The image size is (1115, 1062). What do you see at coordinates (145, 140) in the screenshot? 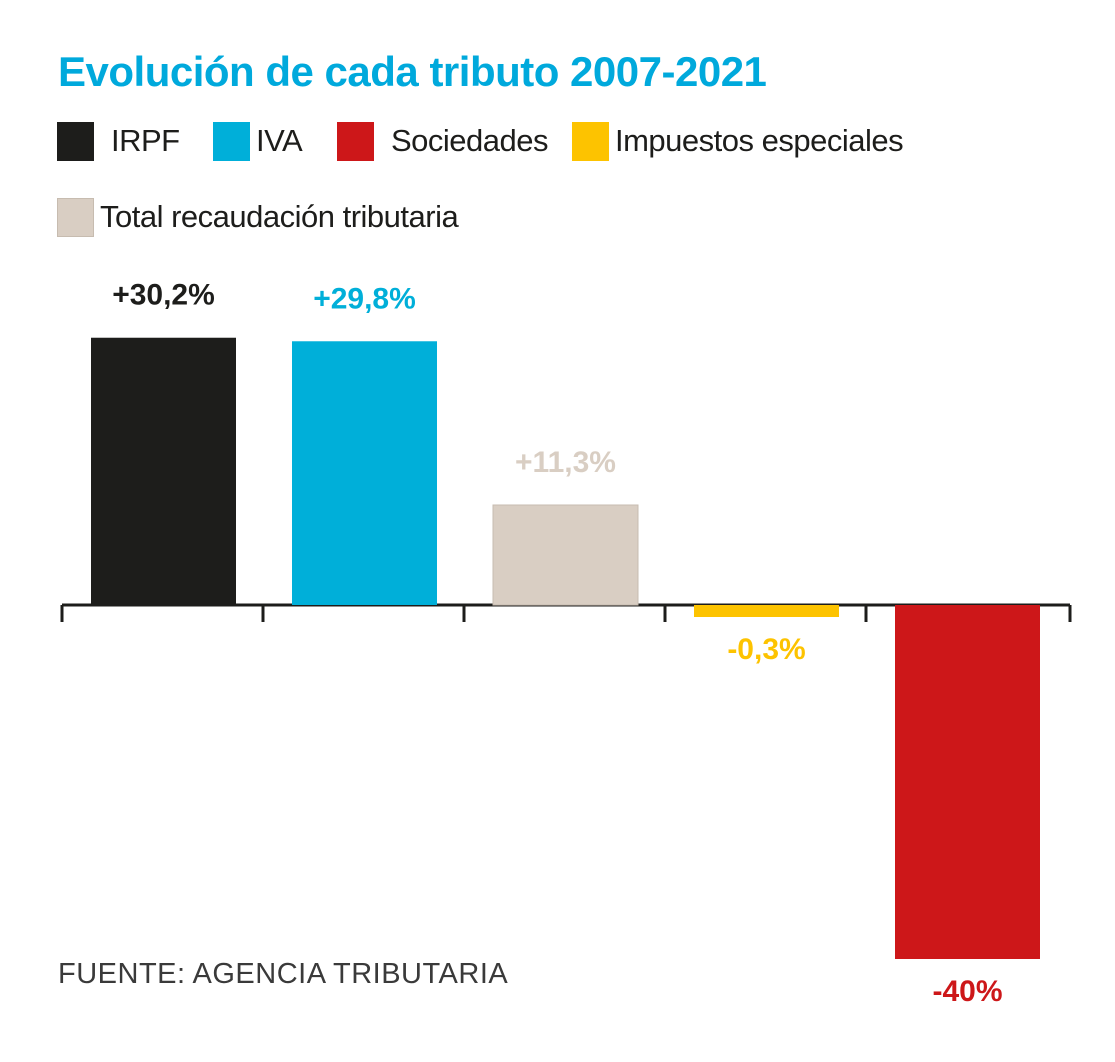
I see `legend-label-irpf: IRPF` at bounding box center [145, 140].